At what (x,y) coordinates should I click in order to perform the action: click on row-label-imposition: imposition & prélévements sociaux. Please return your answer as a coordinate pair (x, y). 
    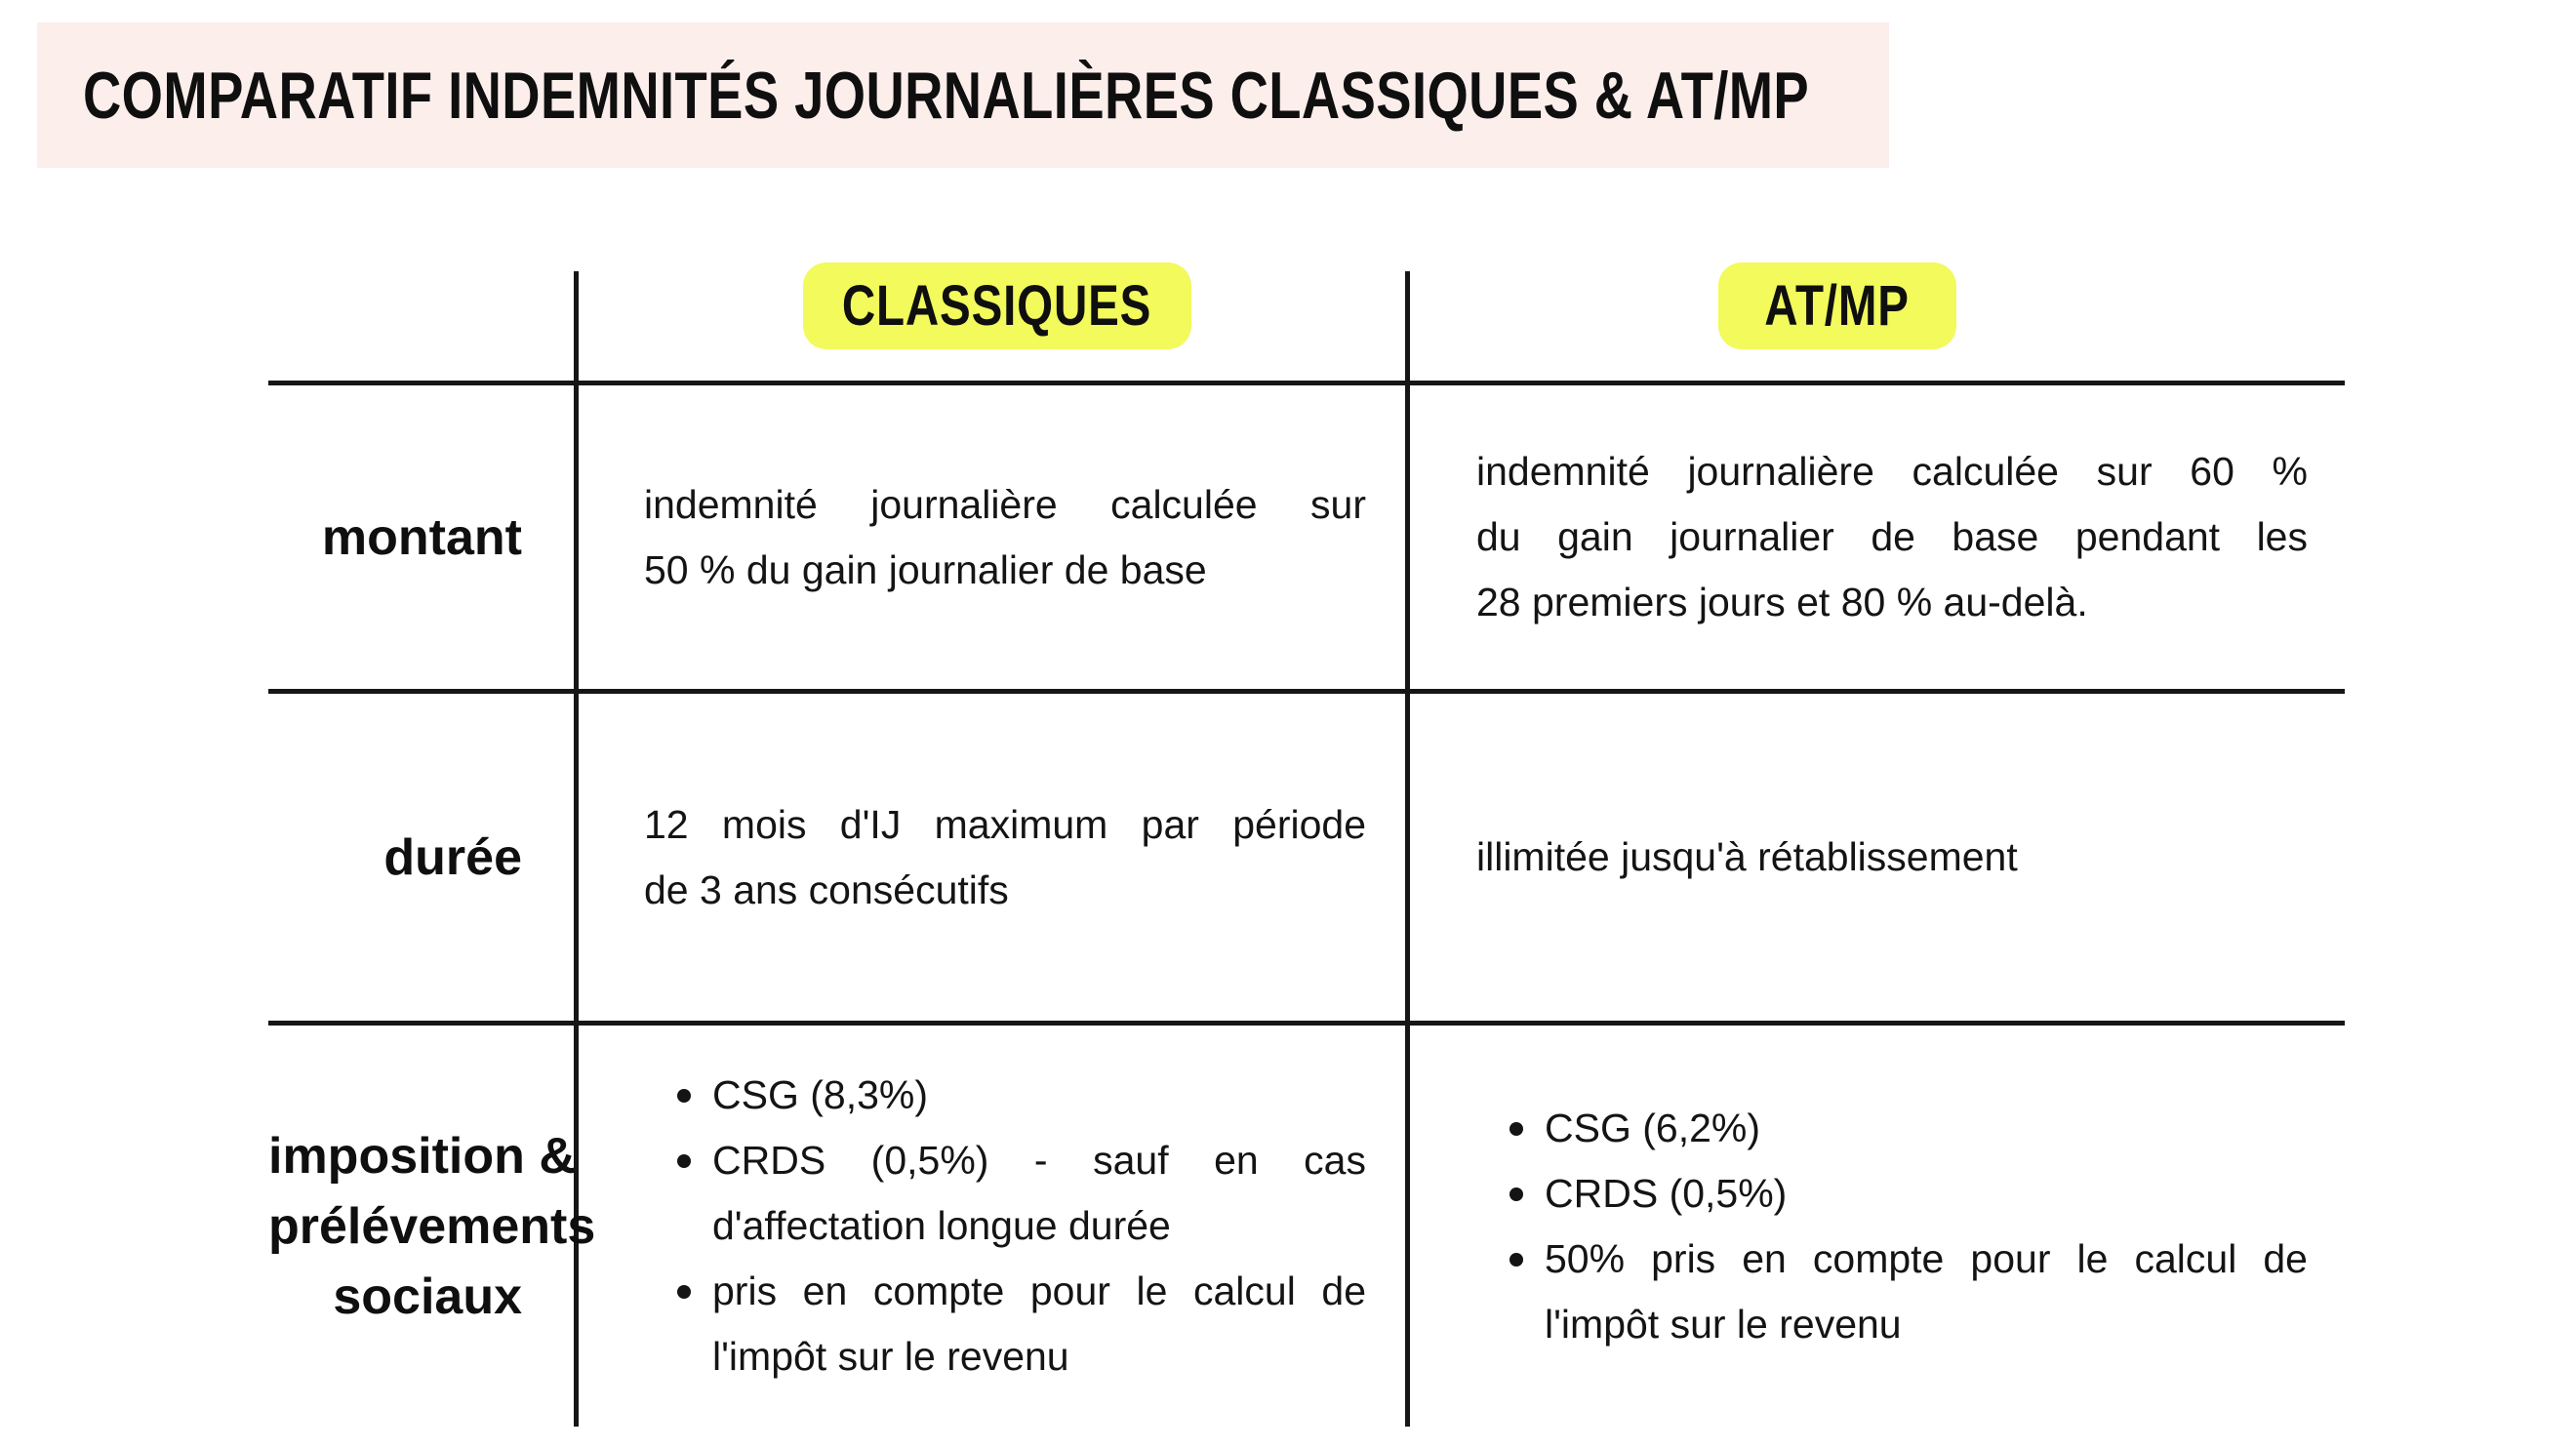
    Looking at the image, I should click on (432, 1226).